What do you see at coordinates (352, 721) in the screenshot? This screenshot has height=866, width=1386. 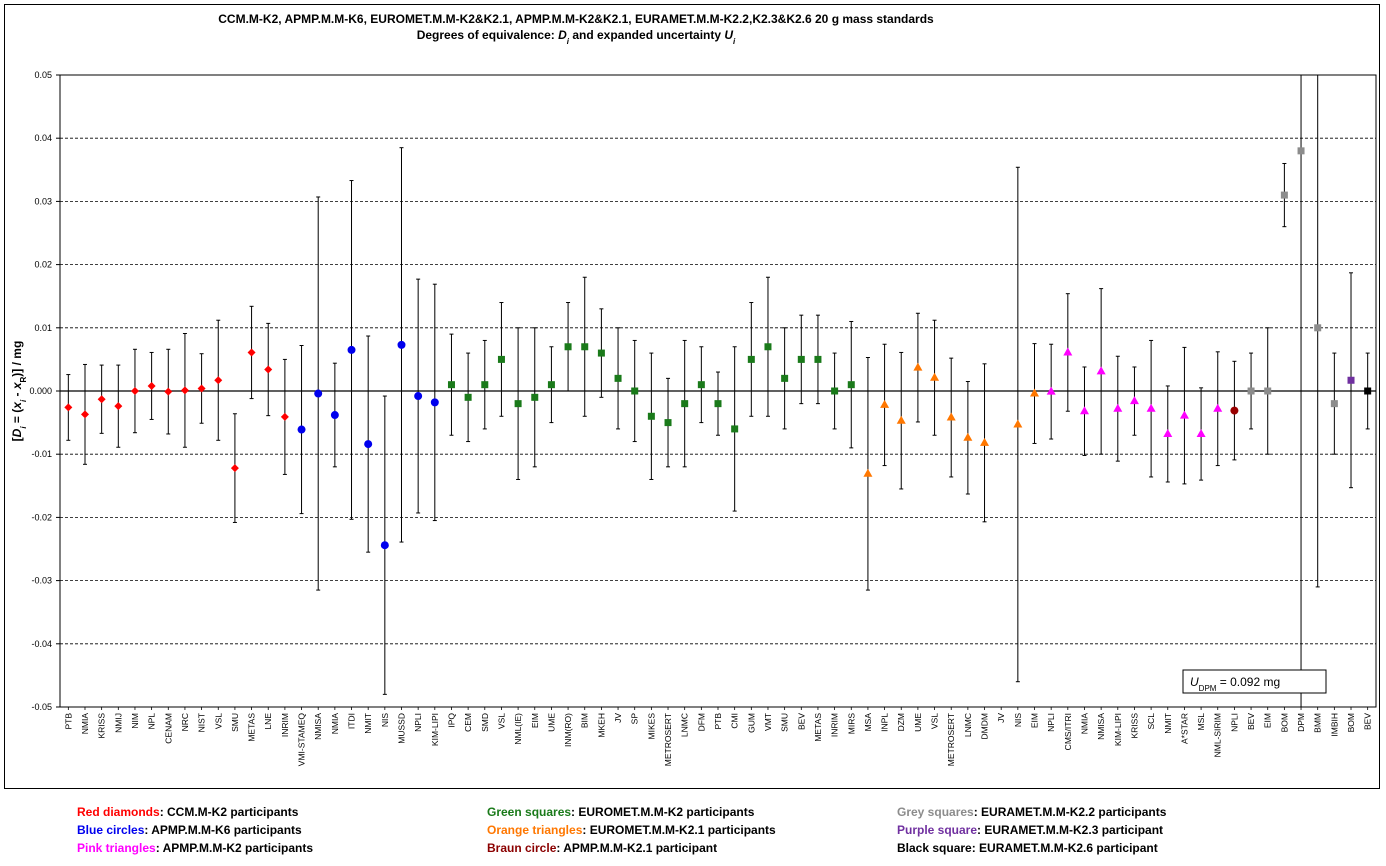 I see `x-tick-label: ITDI` at bounding box center [352, 721].